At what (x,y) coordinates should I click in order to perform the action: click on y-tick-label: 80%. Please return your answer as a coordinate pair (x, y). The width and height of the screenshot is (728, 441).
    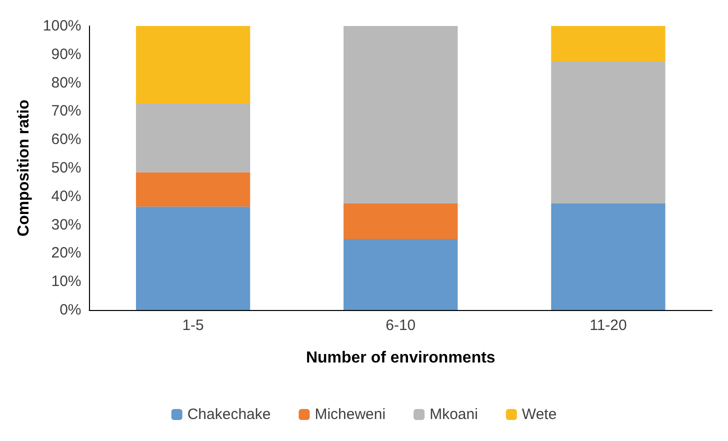
    Looking at the image, I should click on (66, 83).